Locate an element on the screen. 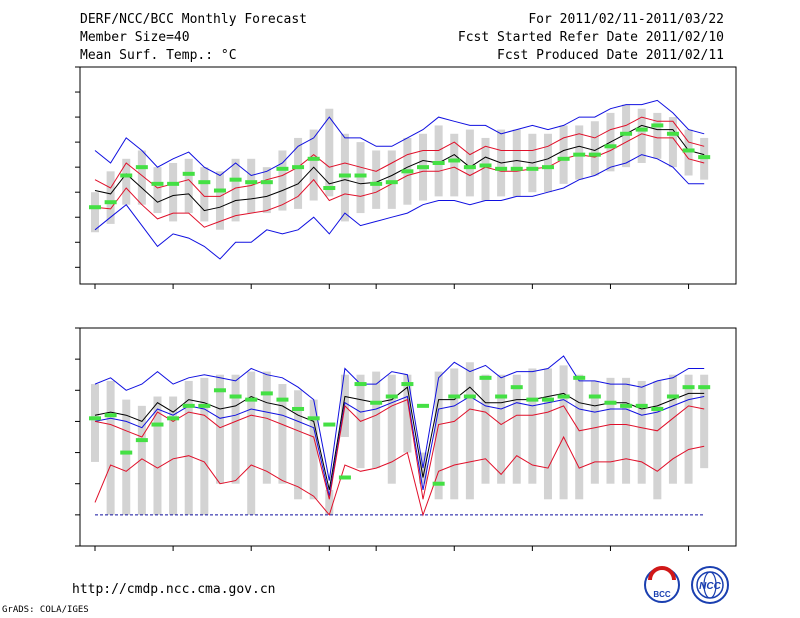  temp-outer-high-line is located at coordinates (399, 138).